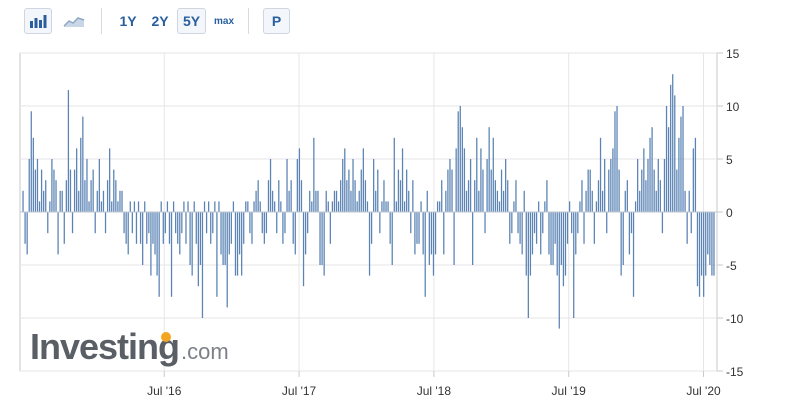 The image size is (797, 413). I want to click on range-2y-button: 2Y, so click(160, 21).